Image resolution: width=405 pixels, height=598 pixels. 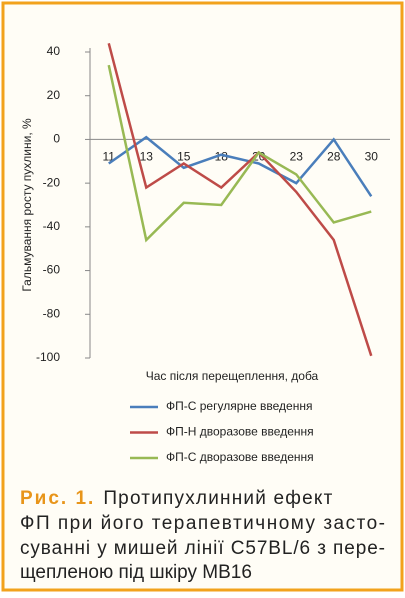 What do you see at coordinates (240, 432) in the screenshot?
I see `legend-label: ФП-Н дворазове введення` at bounding box center [240, 432].